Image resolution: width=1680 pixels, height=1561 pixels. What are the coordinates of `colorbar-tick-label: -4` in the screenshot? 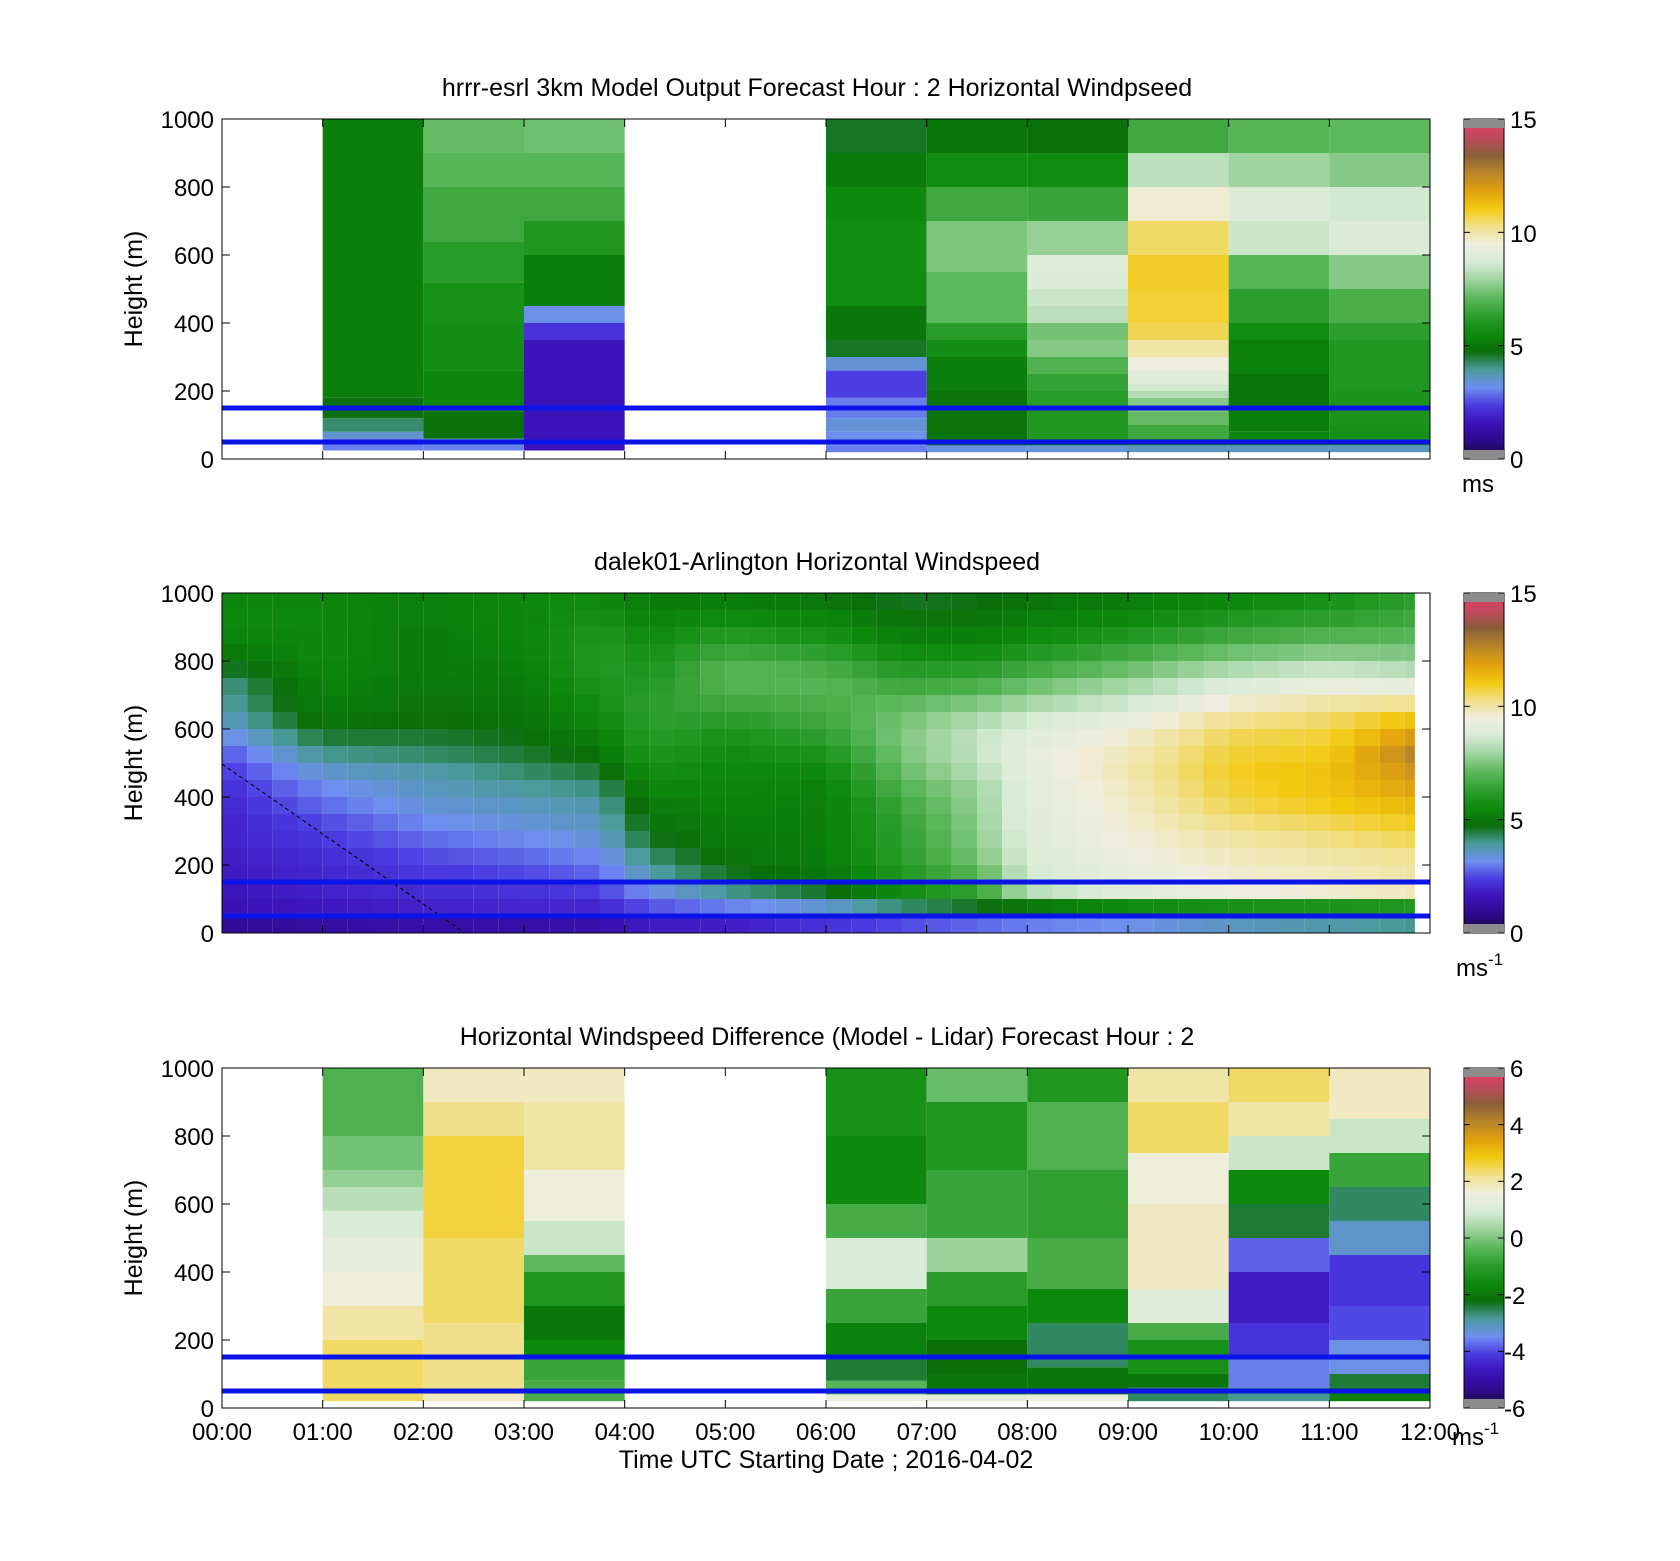 It's located at (1514, 1352).